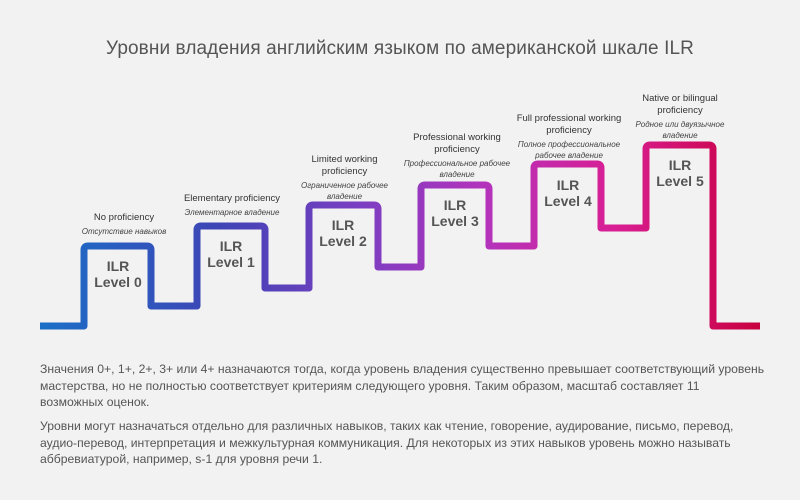  What do you see at coordinates (118, 274) in the screenshot?
I see `level-0-label: ILR Level 0` at bounding box center [118, 274].